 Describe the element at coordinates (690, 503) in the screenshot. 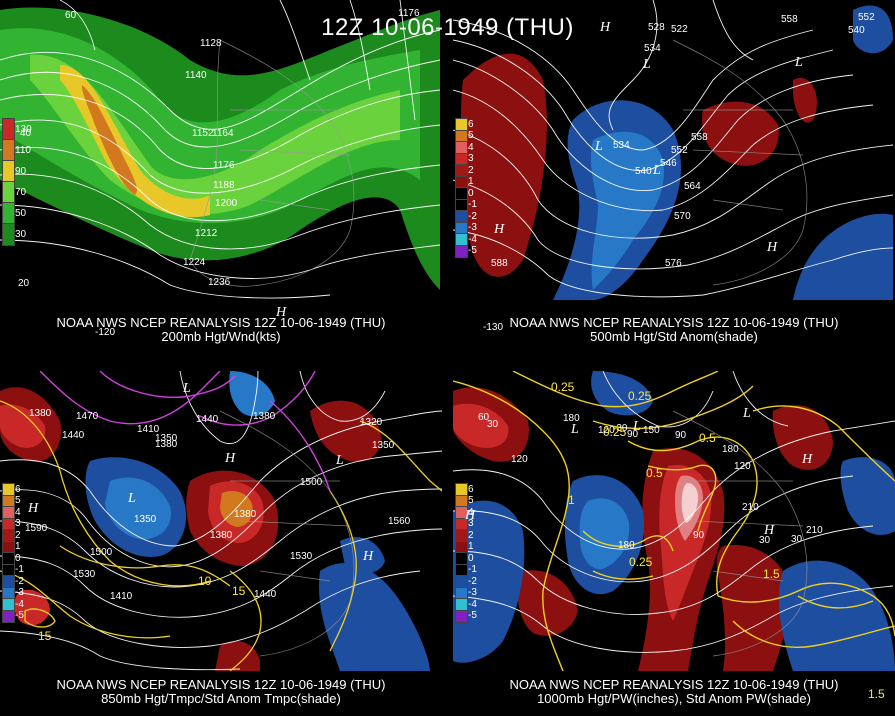

I see `anom-pos-center4` at that location.